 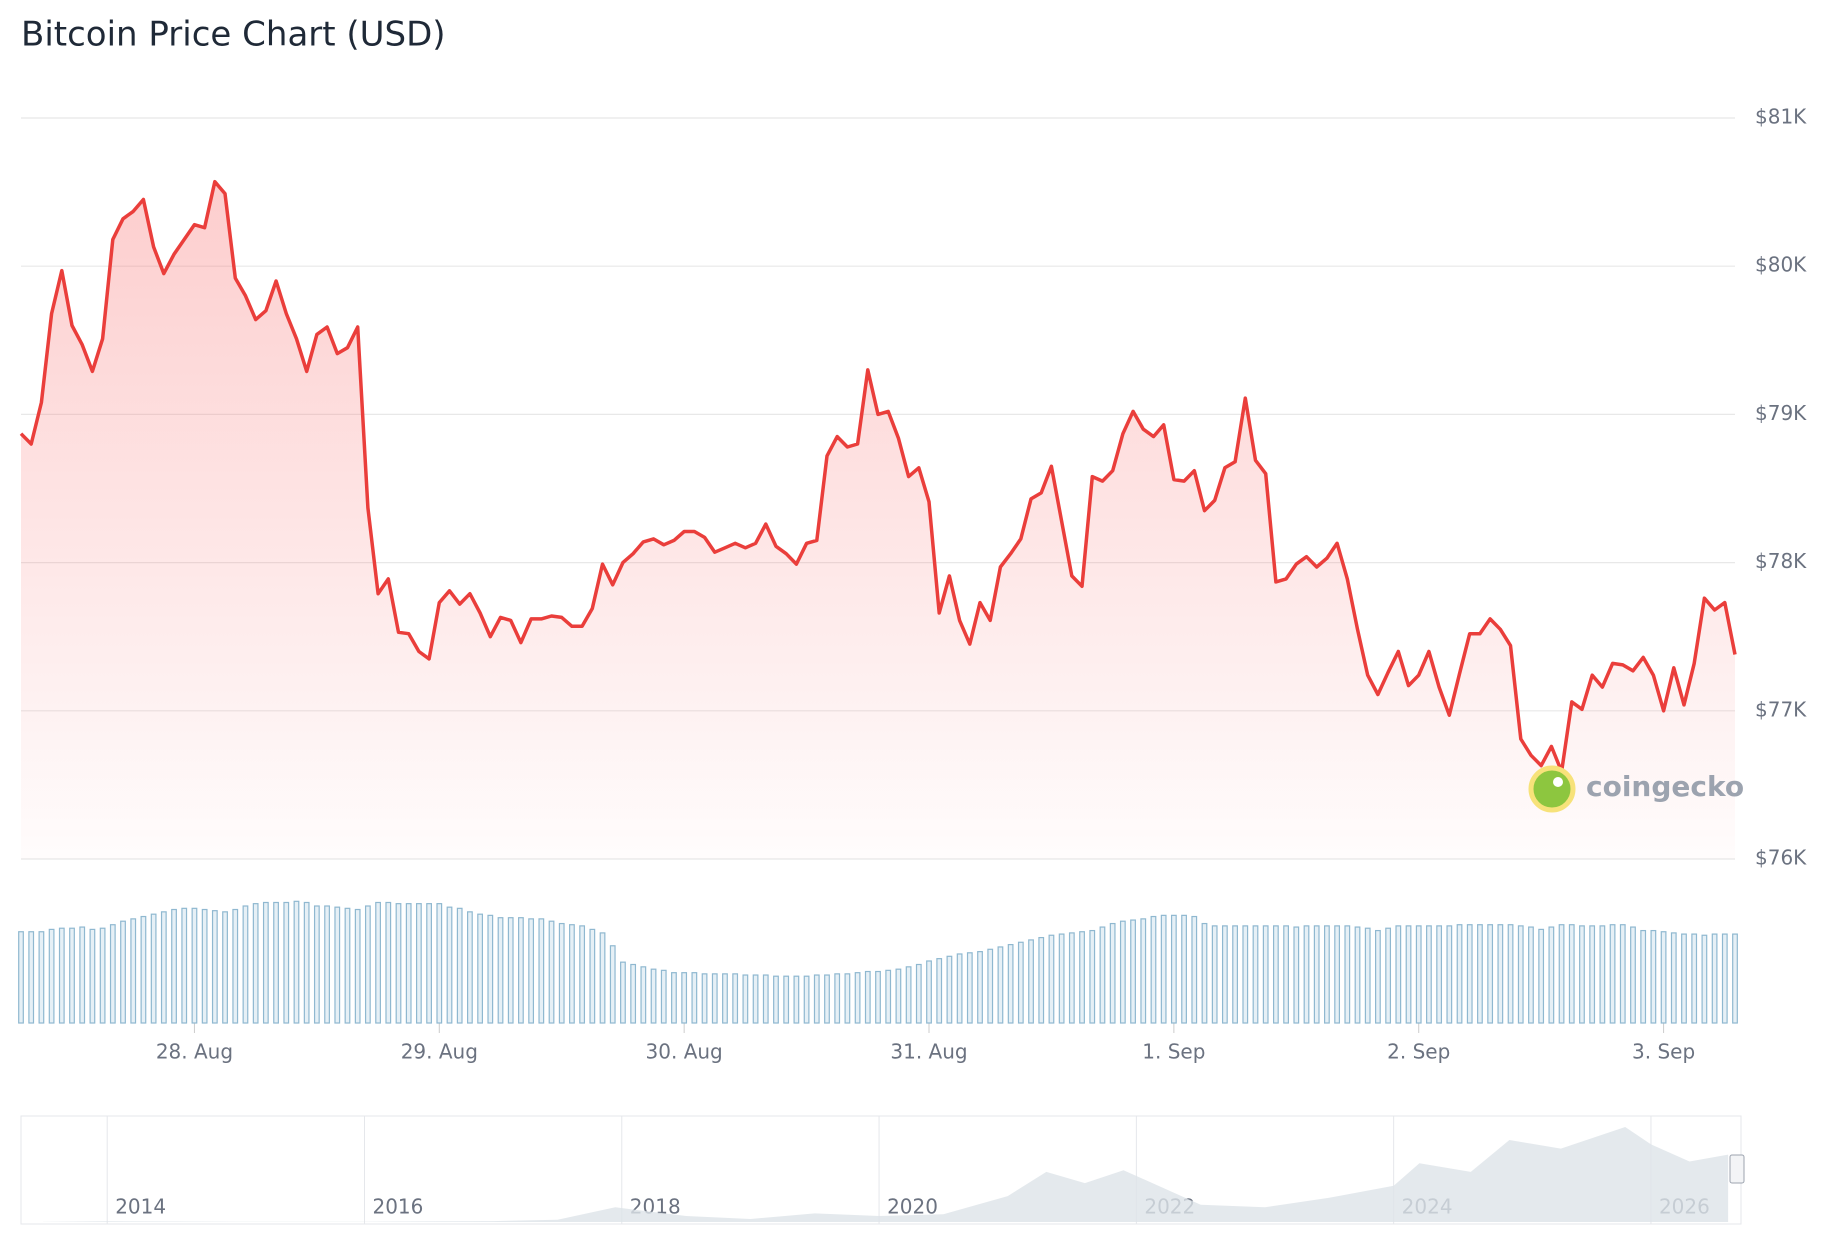 I want to click on y-tick-label: $78K, so click(x=1781, y=561).